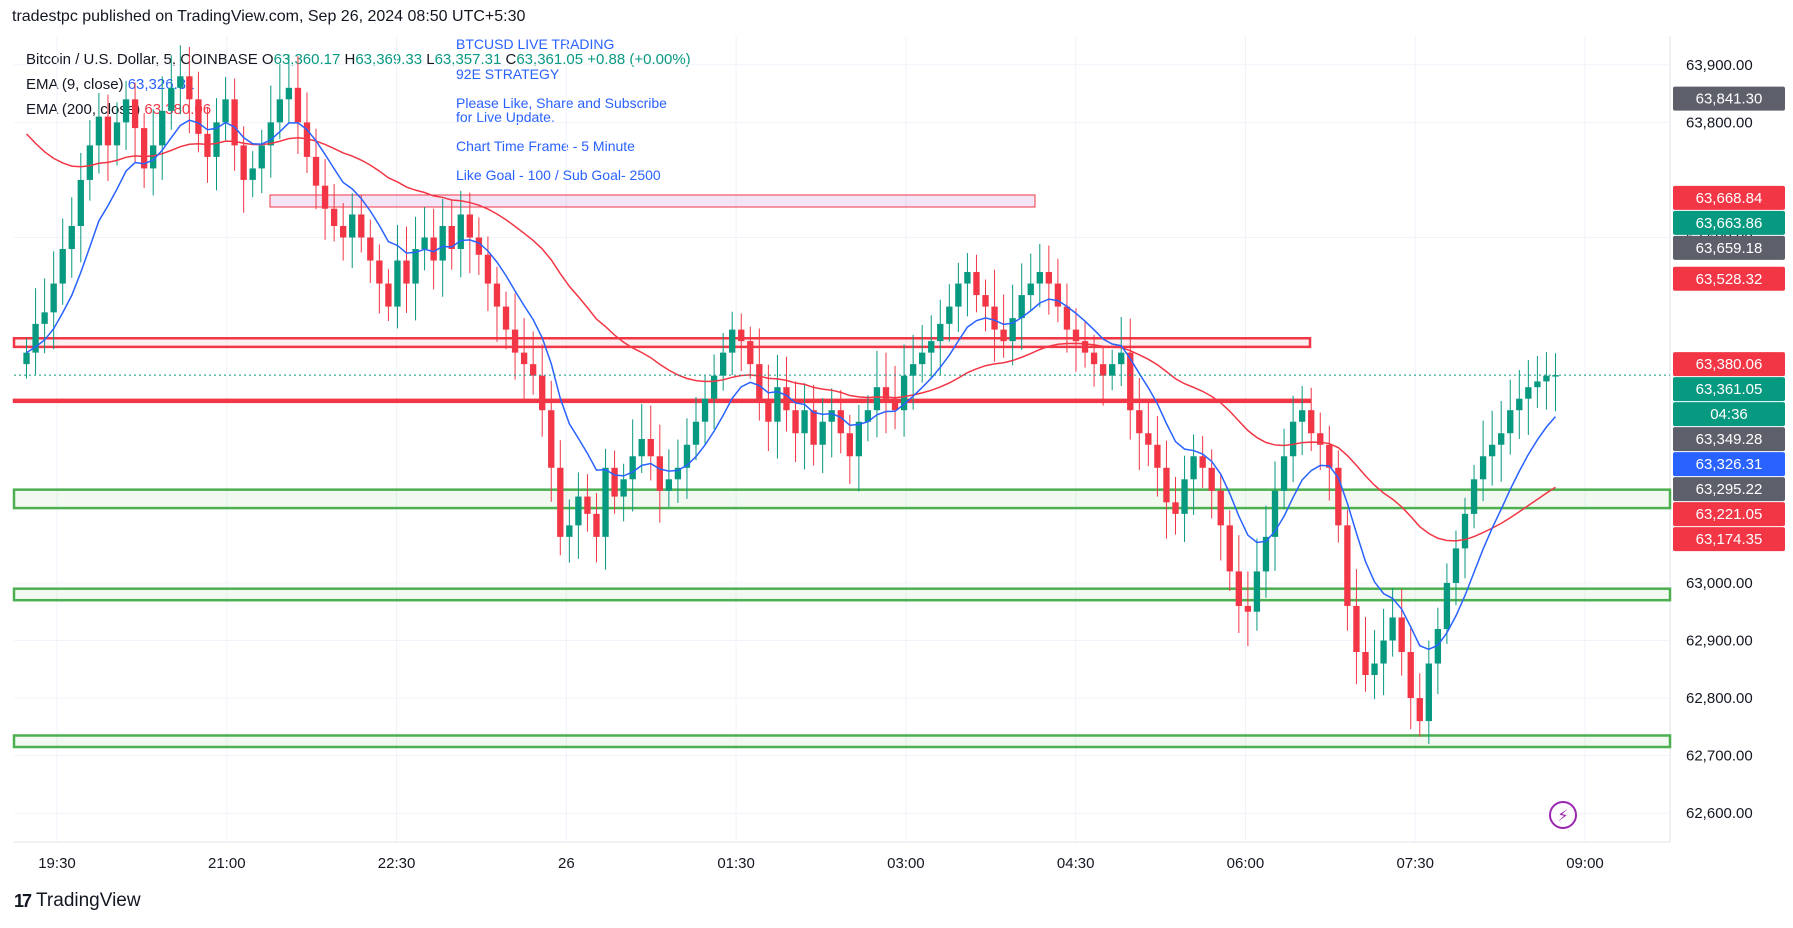 The width and height of the screenshot is (1793, 928). Describe the element at coordinates (1729, 248) in the screenshot. I see `price-label-text: 63,659.18` at that location.